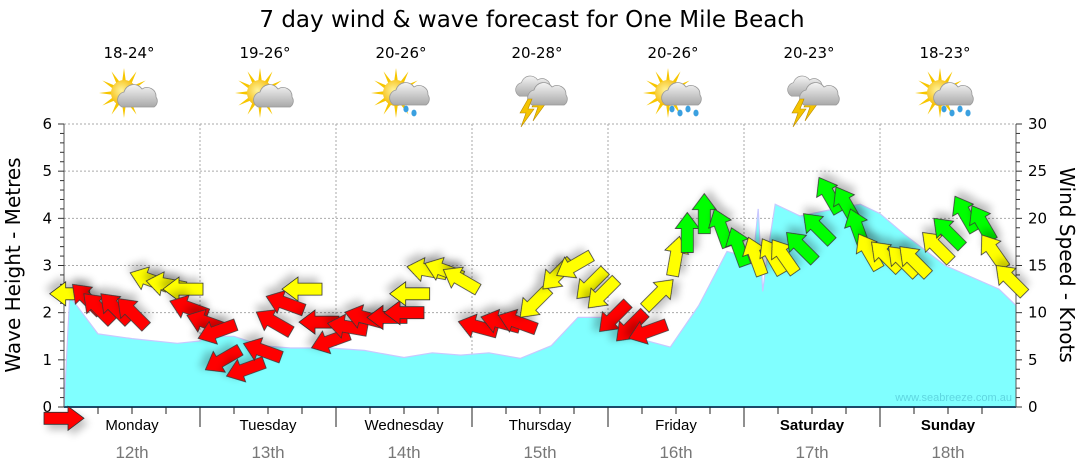  What do you see at coordinates (1037, 313) in the screenshot?
I see `right-tick-label: 10` at bounding box center [1037, 313].